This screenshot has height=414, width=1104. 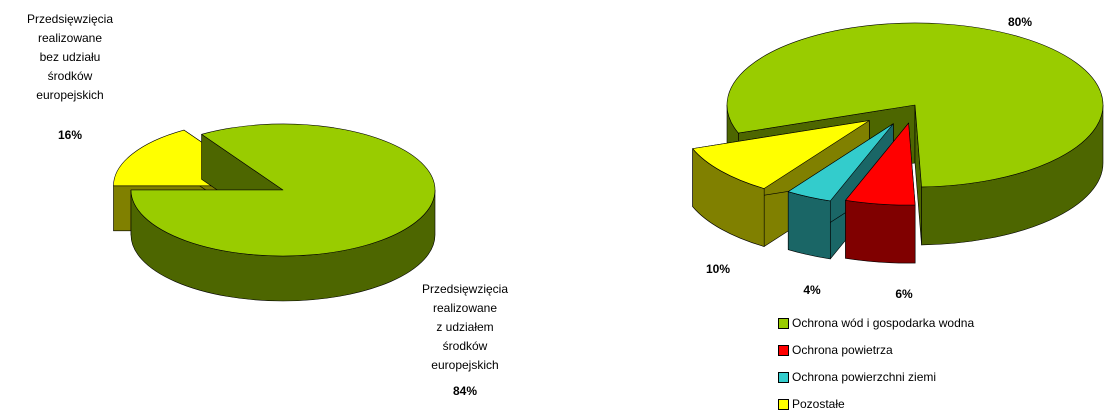 I want to click on legend-item: Ochrona wód i gospodarka wodna, so click(x=876, y=323).